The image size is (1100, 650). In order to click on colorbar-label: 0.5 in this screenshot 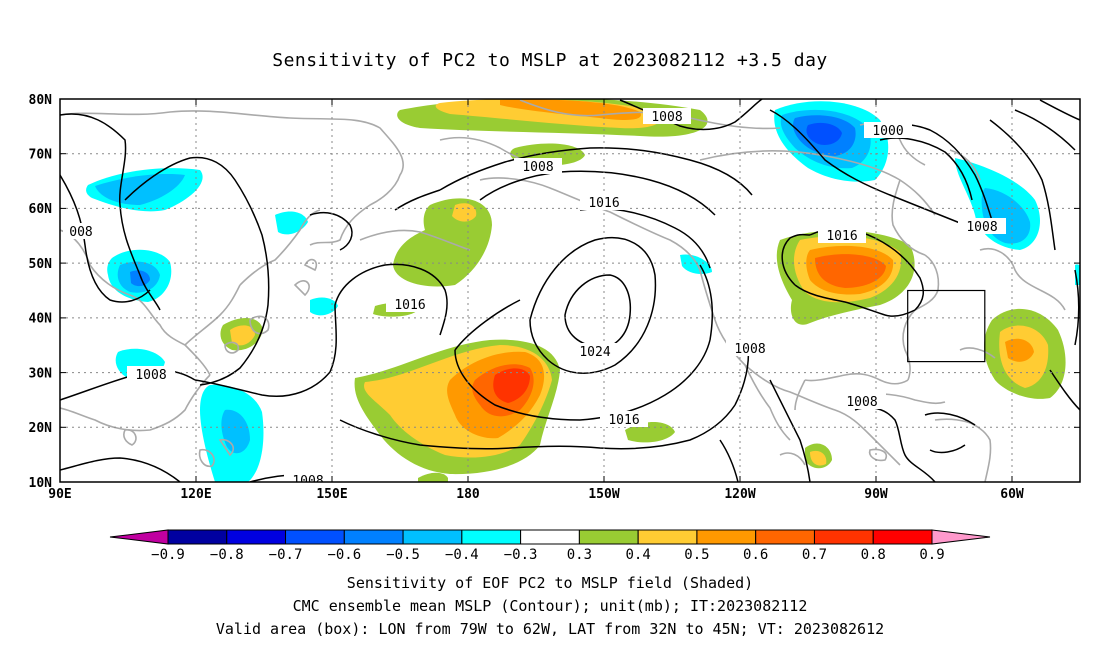, I will do `click(696, 555)`.